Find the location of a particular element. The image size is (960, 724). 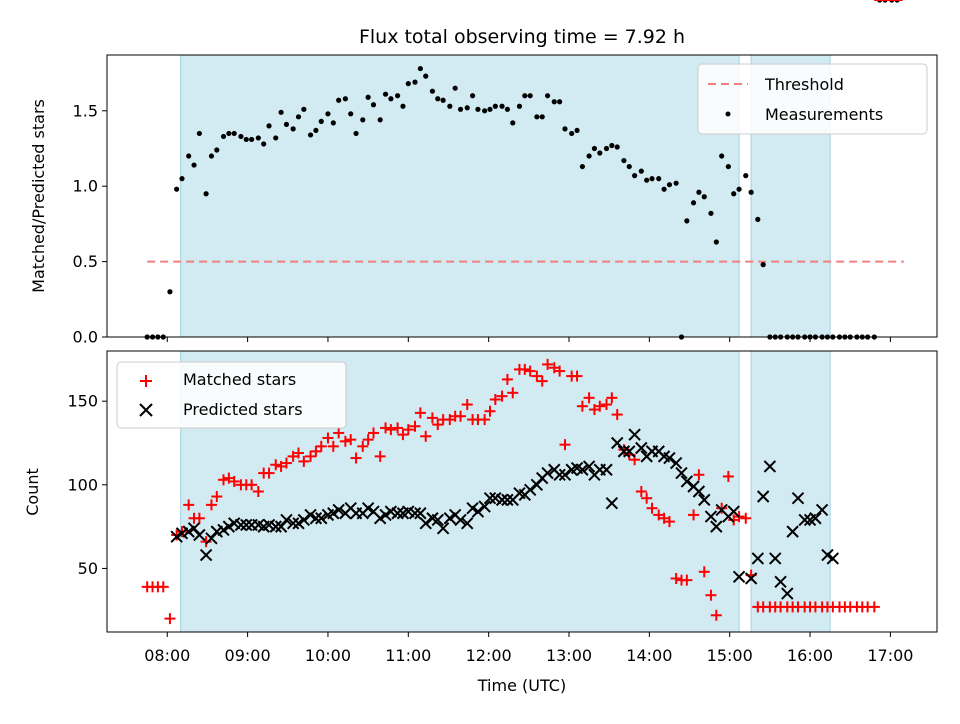

legend-predicted-swatch is located at coordinates (146, 410).